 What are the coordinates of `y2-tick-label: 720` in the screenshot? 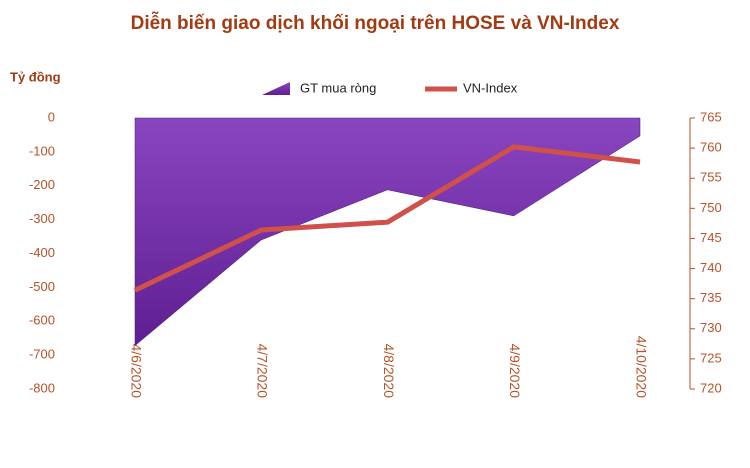 It's located at (711, 387).